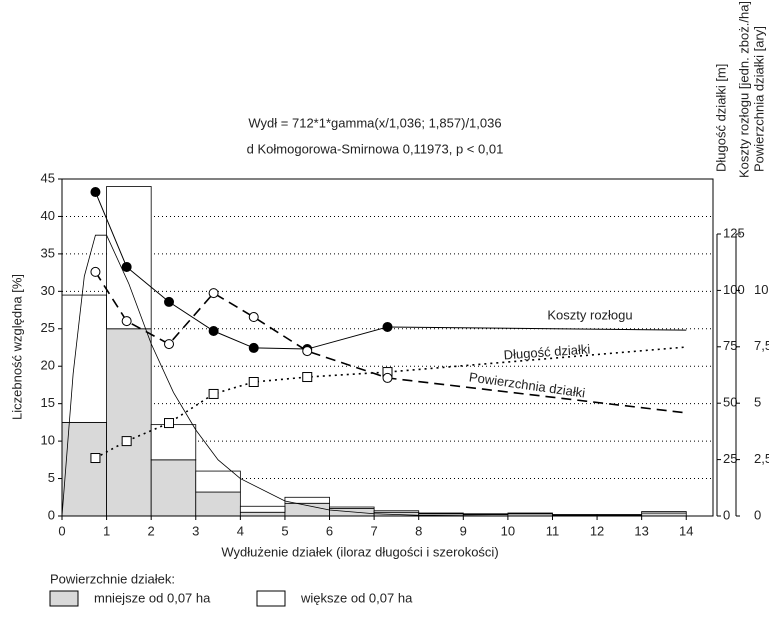 The width and height of the screenshot is (769, 623). Describe the element at coordinates (61, 530) in the screenshot. I see `x-tick-label: 0` at that location.